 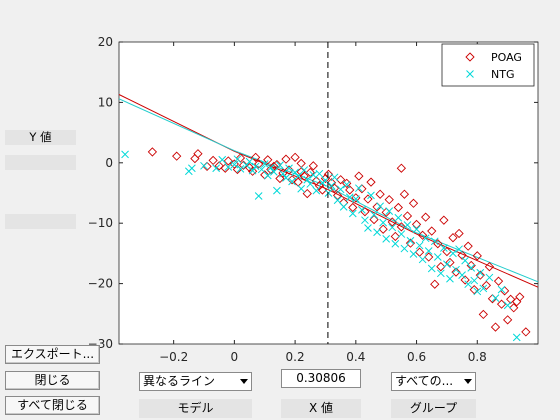 What do you see at coordinates (40, 221) in the screenshot?
I see `y-value-ci-display` at bounding box center [40, 221].